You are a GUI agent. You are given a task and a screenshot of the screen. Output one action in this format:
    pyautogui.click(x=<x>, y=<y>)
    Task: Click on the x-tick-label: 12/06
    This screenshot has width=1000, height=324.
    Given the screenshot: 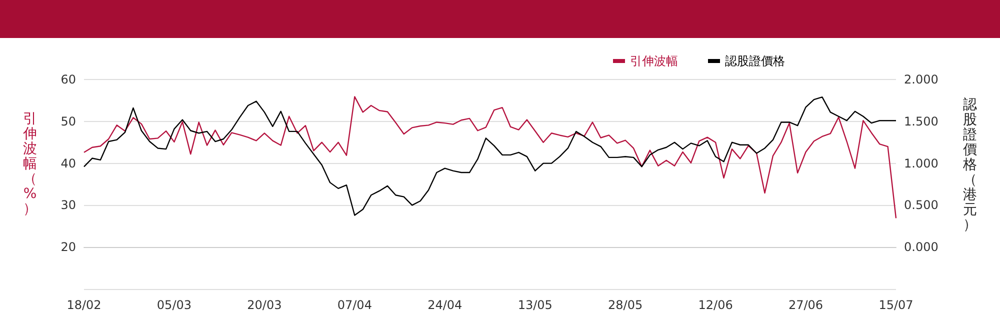 What is the action you would take?
    pyautogui.click(x=715, y=305)
    